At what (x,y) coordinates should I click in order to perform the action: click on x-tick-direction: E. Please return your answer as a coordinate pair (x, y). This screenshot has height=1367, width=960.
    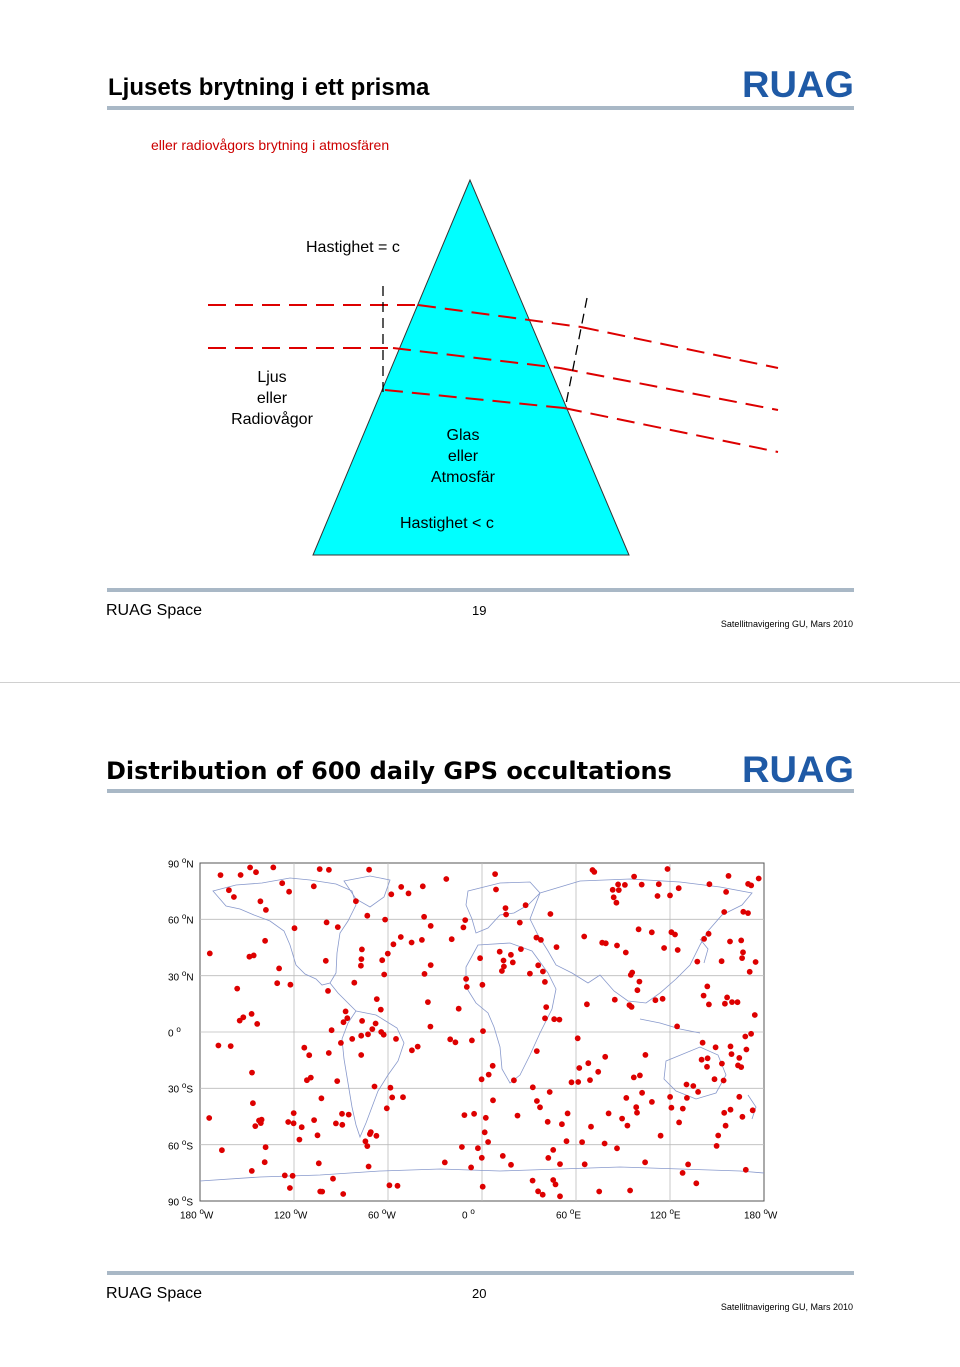
    Looking at the image, I should click on (578, 1216).